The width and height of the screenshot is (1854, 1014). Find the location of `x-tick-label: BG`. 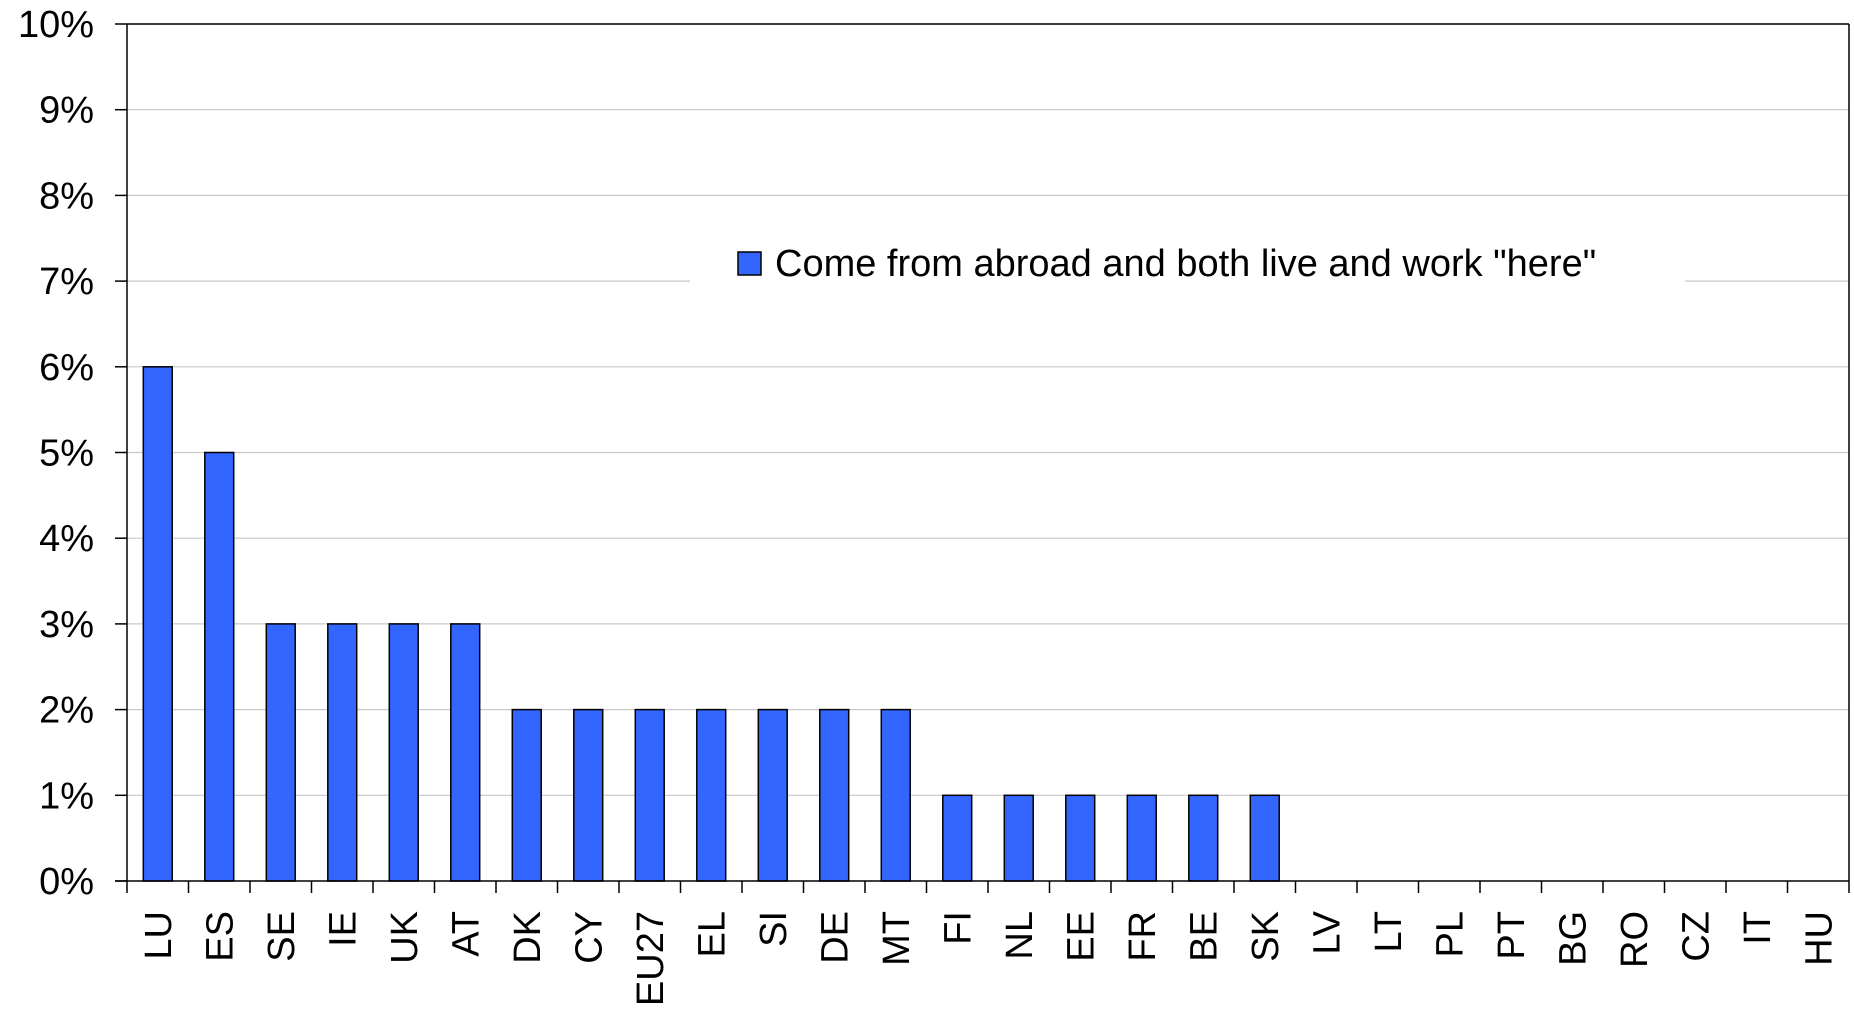

x-tick-label: BG is located at coordinates (1573, 938).